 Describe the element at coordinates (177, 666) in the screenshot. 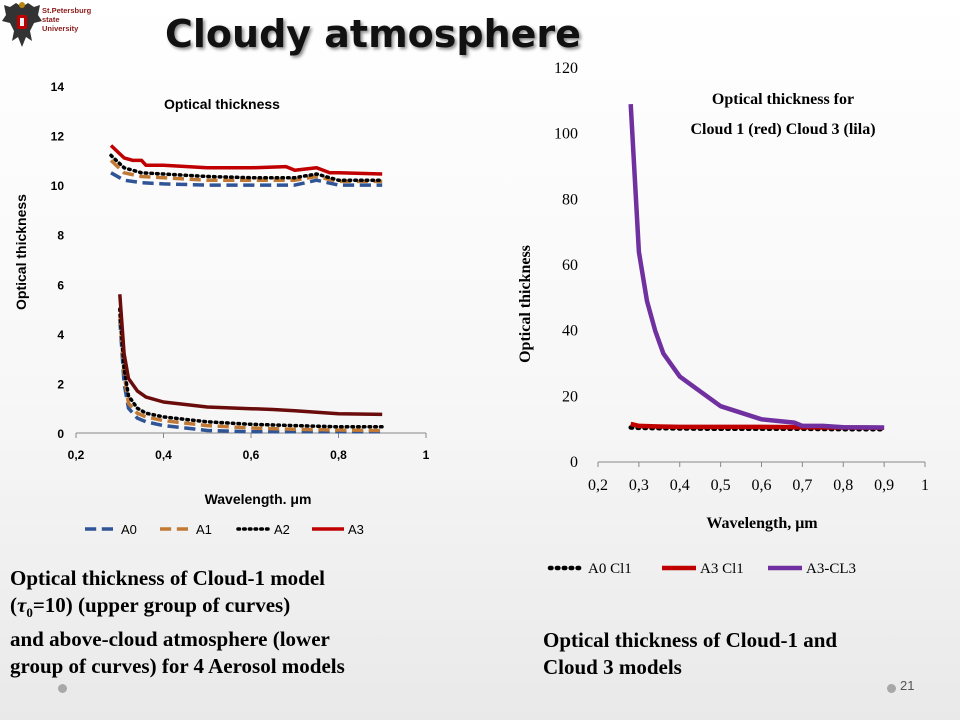

I see `caption-line: group of curves) for 4 Aerosol models` at that location.